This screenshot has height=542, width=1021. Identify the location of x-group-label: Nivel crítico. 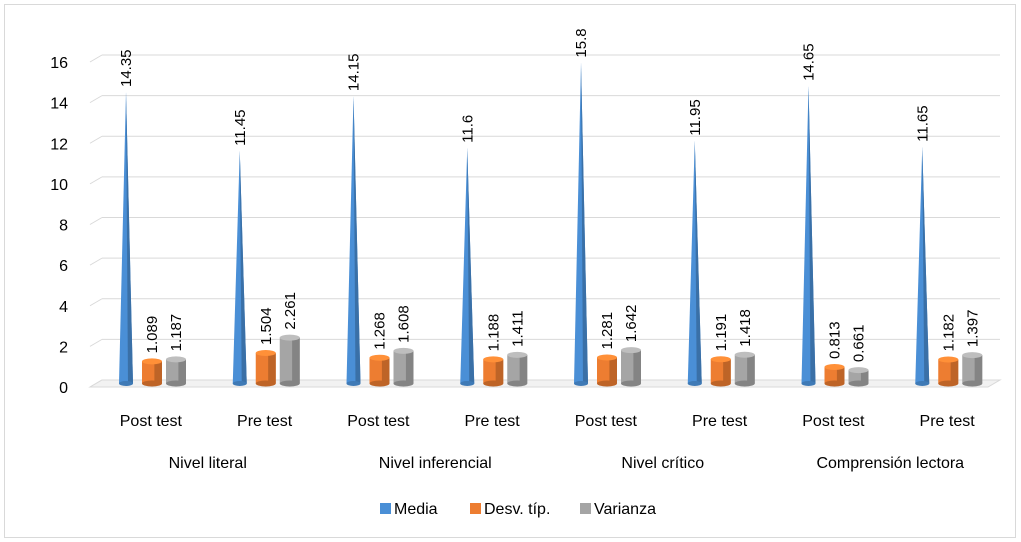
(662, 463).